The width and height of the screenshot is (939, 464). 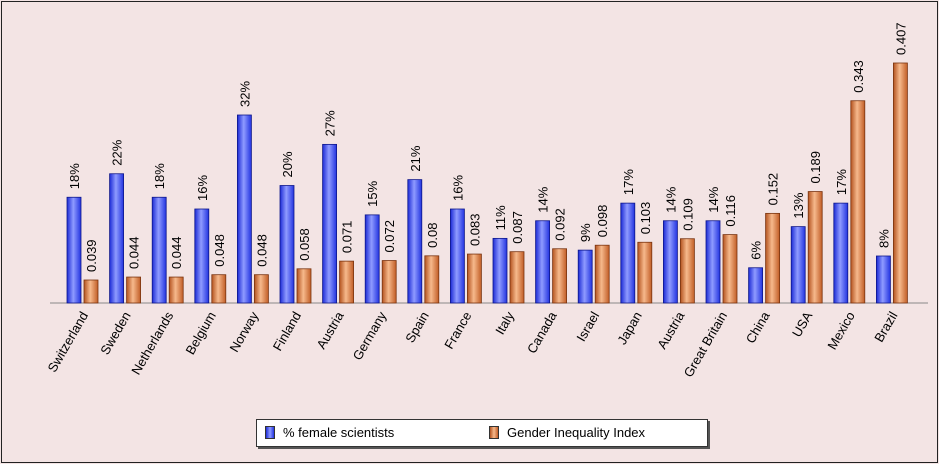 I want to click on legend-label-gender-inequality: Gender Inequality Index, so click(x=576, y=432).